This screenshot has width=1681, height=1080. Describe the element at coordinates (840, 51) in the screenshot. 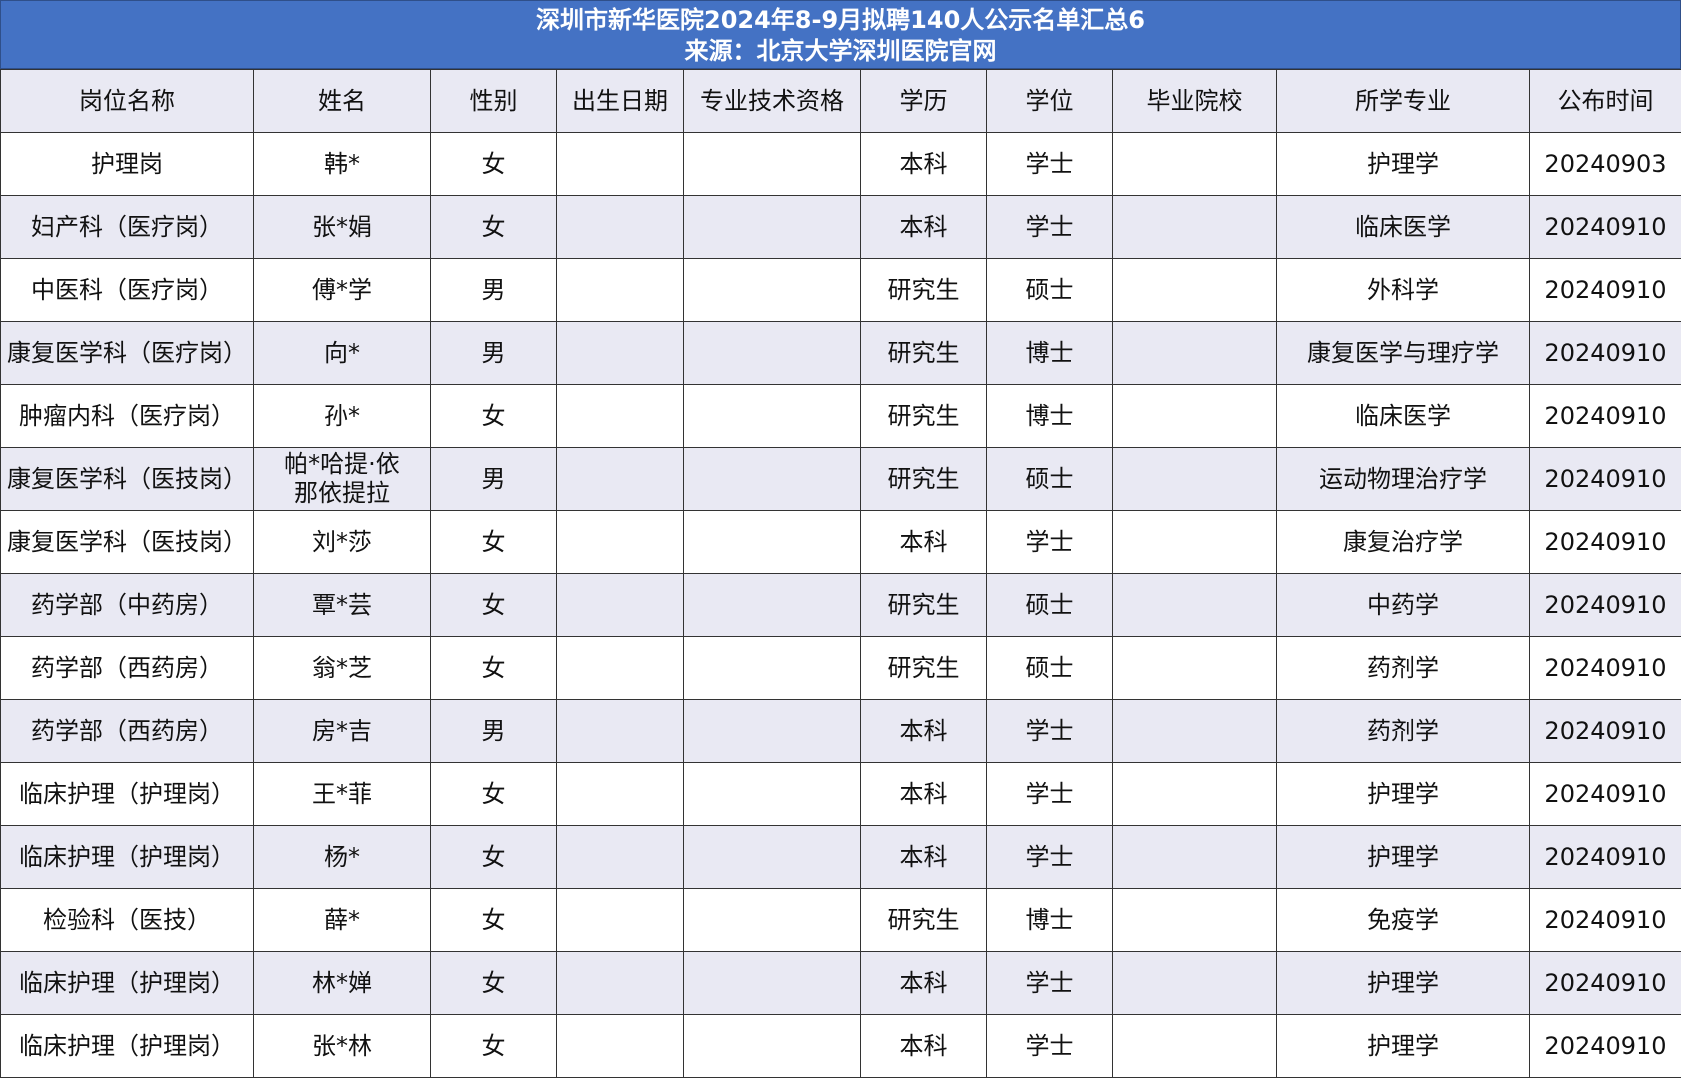

I see `title-line-2: 来源：北京大学深圳医院官网` at that location.